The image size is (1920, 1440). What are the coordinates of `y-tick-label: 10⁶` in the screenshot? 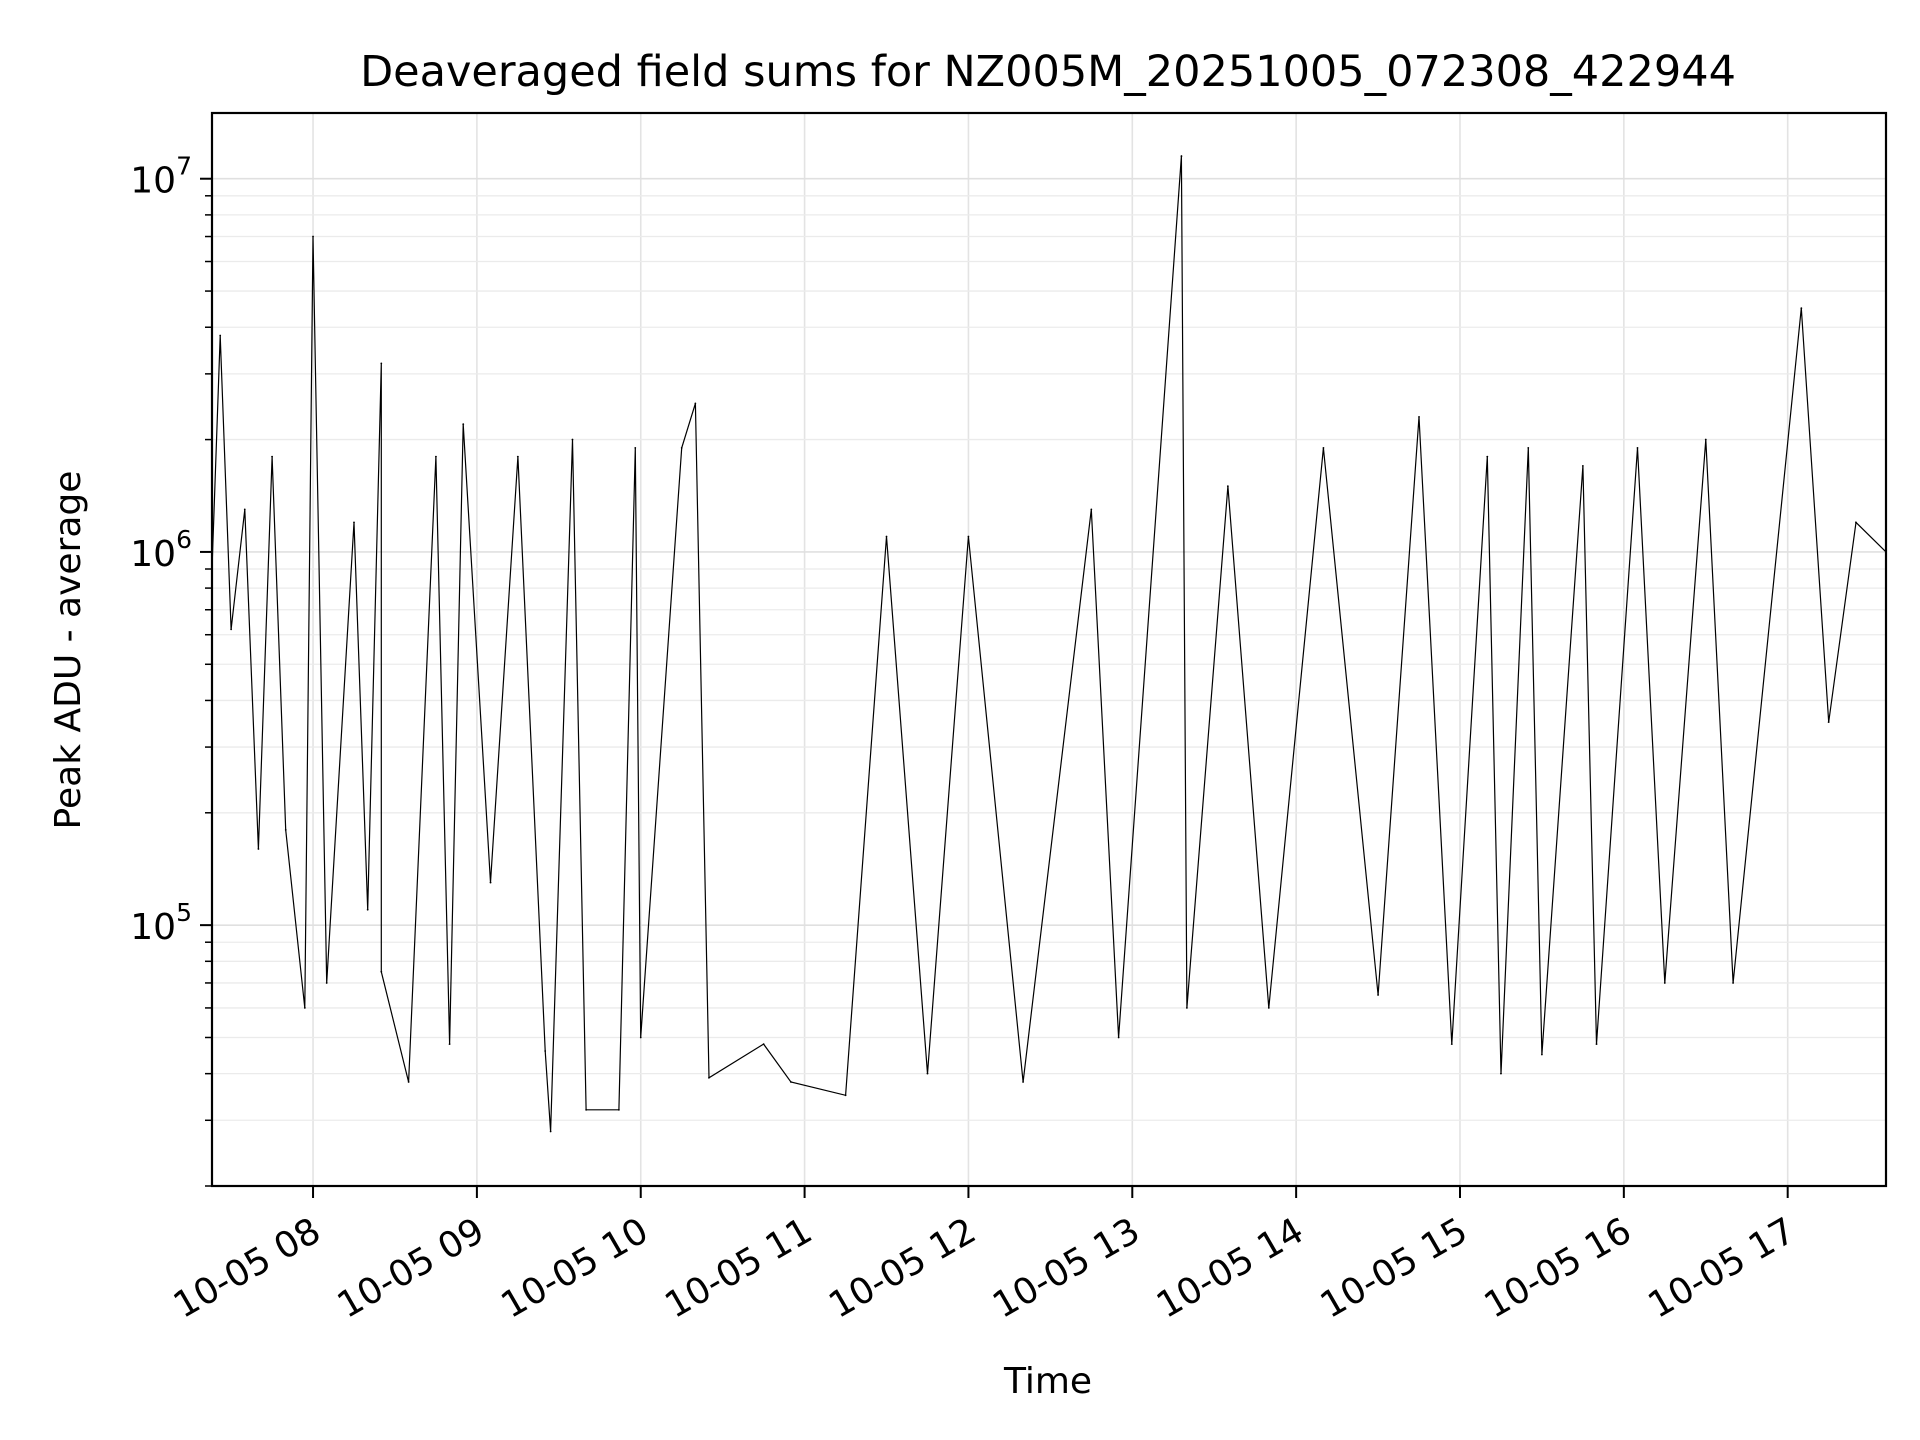 It's located at (161, 550).